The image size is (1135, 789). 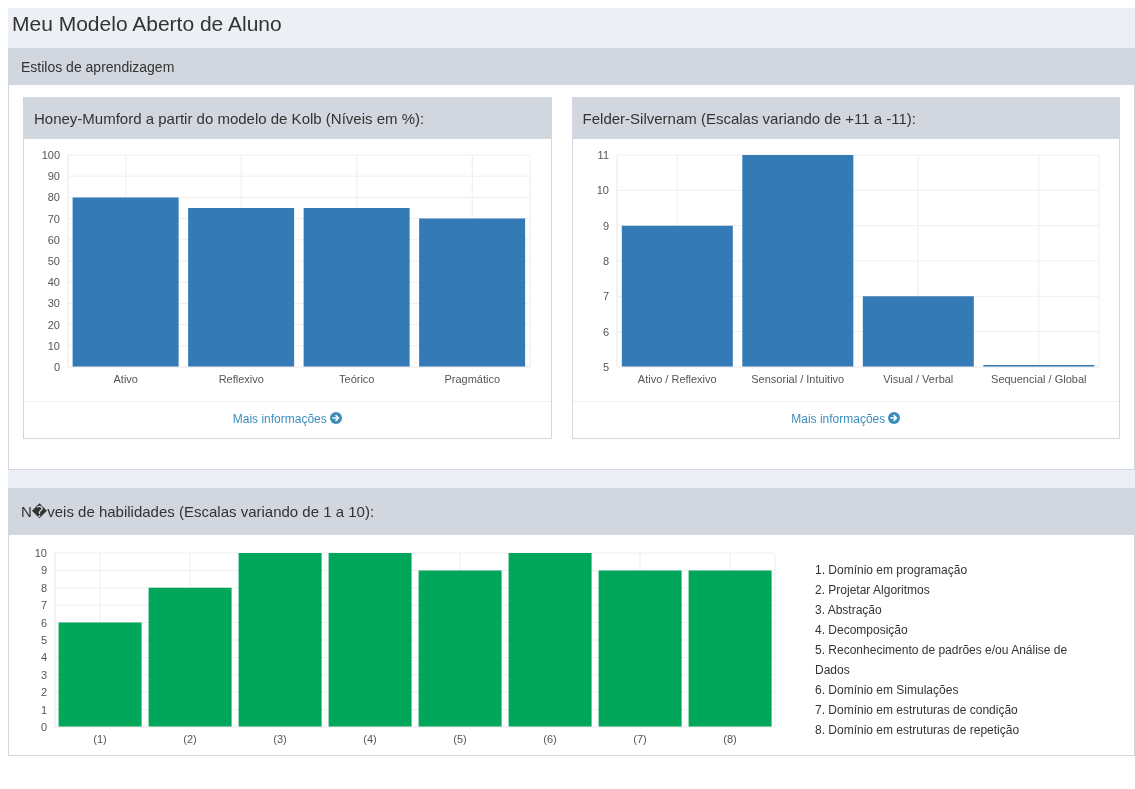 I want to click on y-tick-label: 1, so click(x=43, y=709).